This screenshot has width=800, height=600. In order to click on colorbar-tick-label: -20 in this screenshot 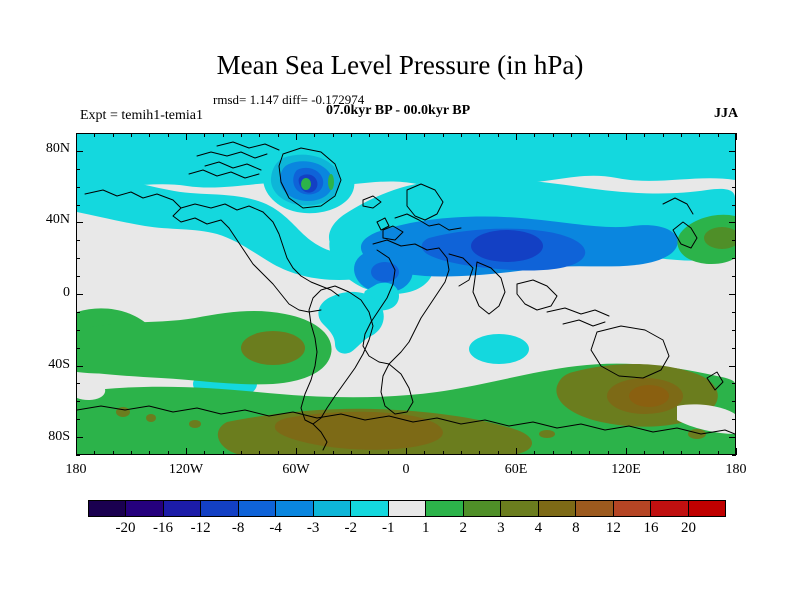, I will do `click(125, 528)`.